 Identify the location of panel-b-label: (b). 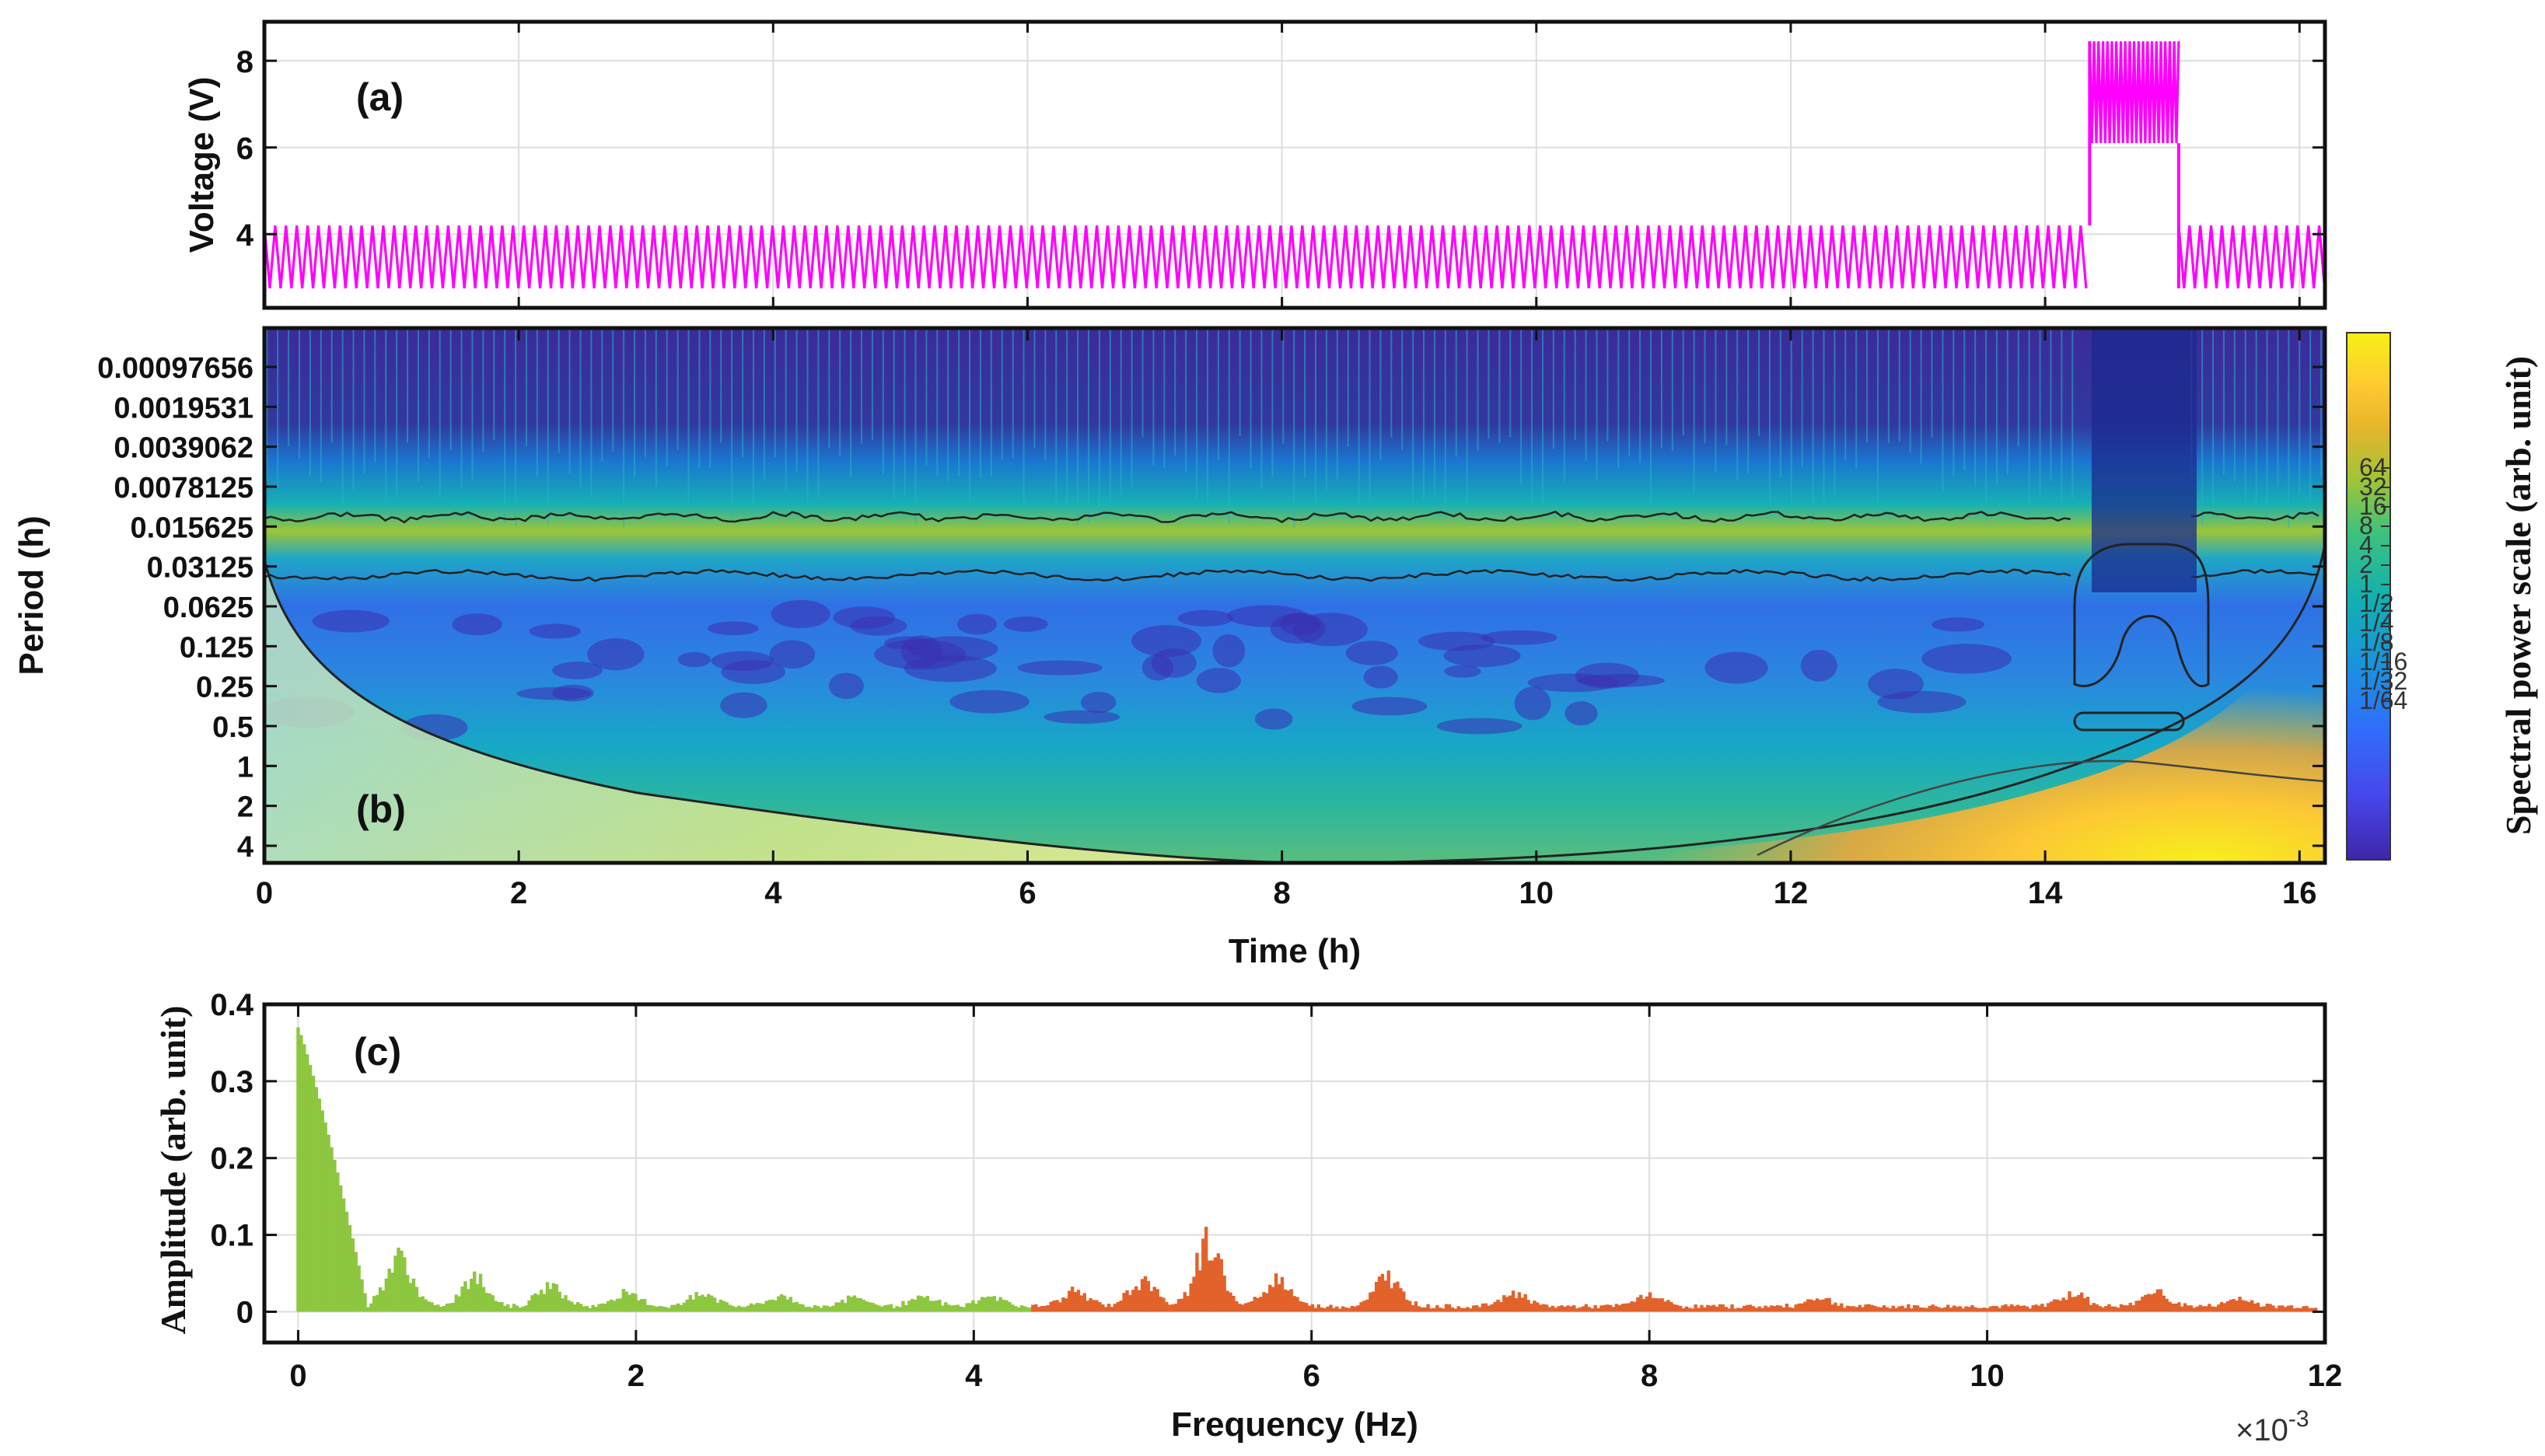
(381, 809).